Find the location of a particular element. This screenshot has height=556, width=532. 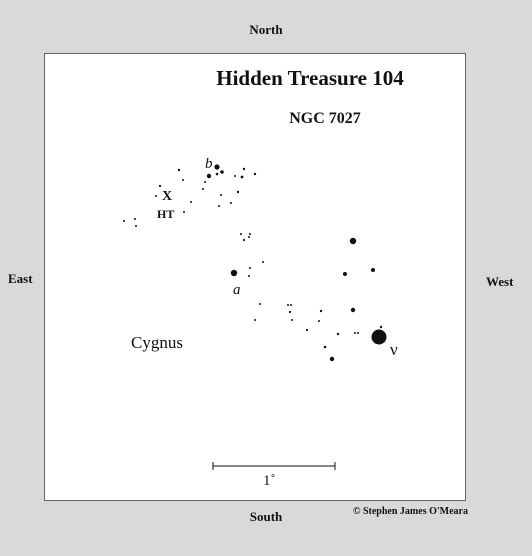

chart-title: Hidden Treasure 104 is located at coordinates (310, 78).